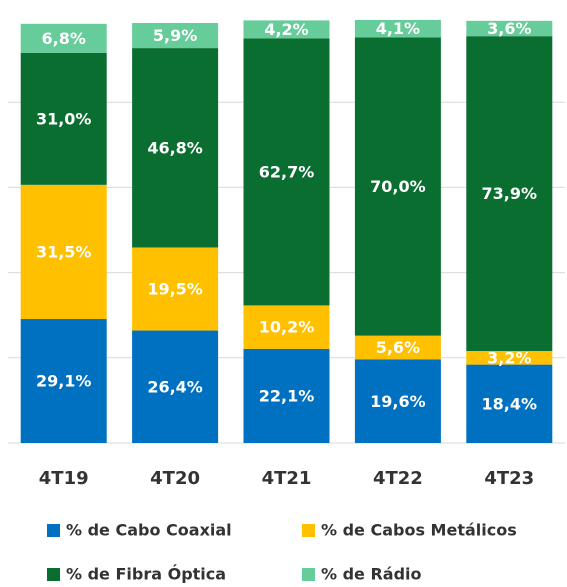 The height and width of the screenshot is (587, 567). I want to click on value-label: 3,6%, so click(509, 28).